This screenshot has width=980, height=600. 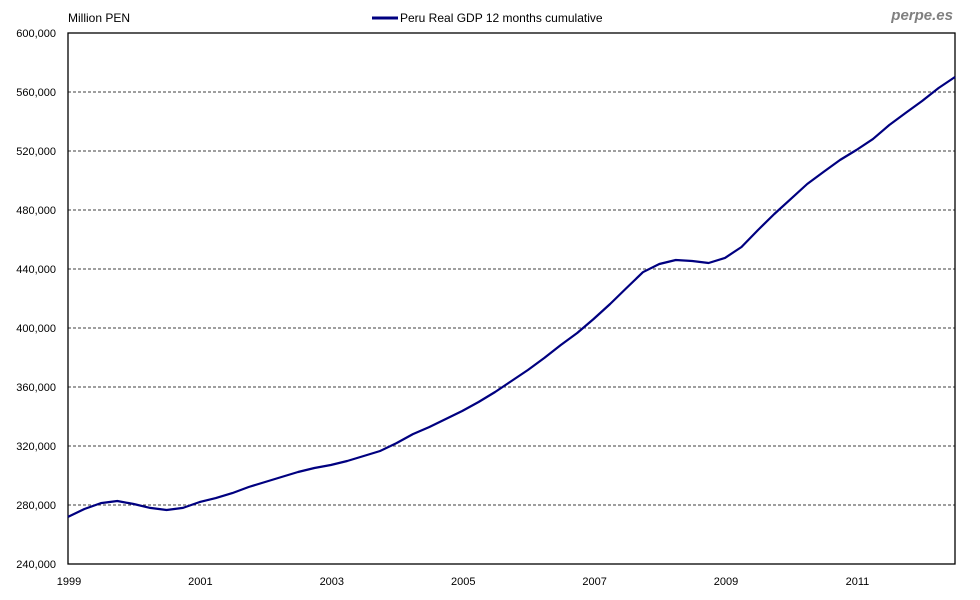 I want to click on x-tick-label: 2003, so click(x=332, y=582).